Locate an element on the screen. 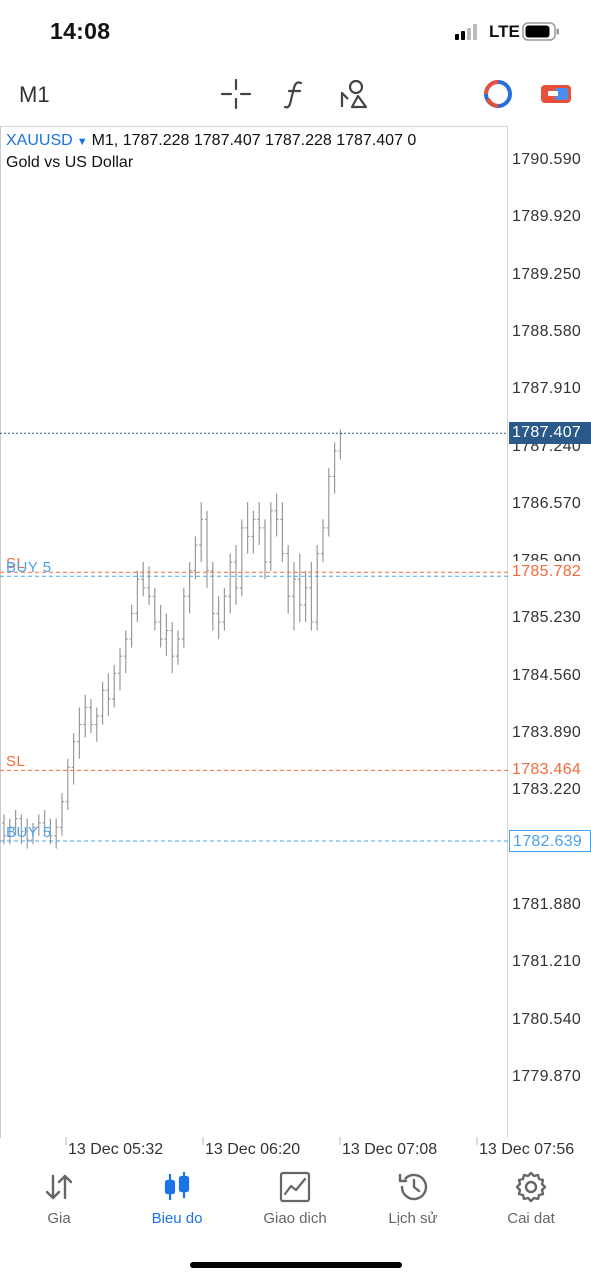 This screenshot has width=591, height=1280. price-tick-label: 1789.920 is located at coordinates (547, 217).